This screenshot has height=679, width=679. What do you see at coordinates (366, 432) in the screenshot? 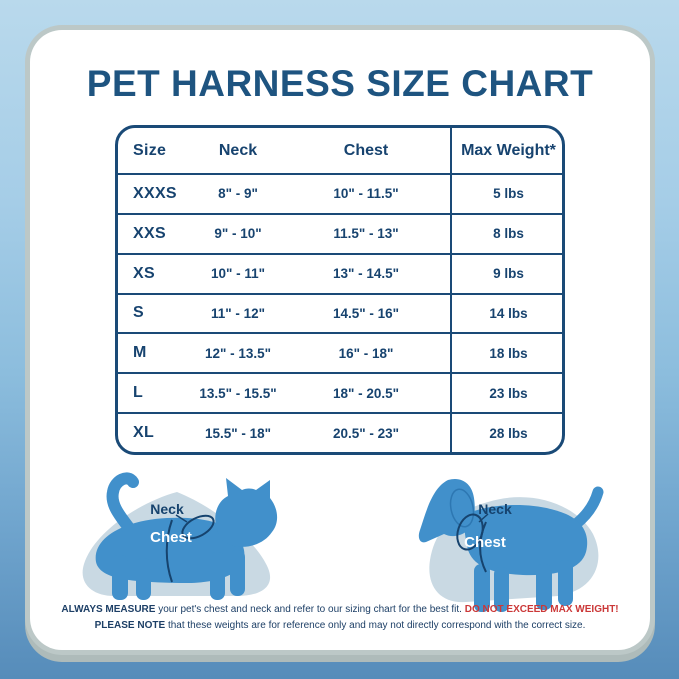
I see `table-cell-chest: 20.5" - 23"` at bounding box center [366, 432].